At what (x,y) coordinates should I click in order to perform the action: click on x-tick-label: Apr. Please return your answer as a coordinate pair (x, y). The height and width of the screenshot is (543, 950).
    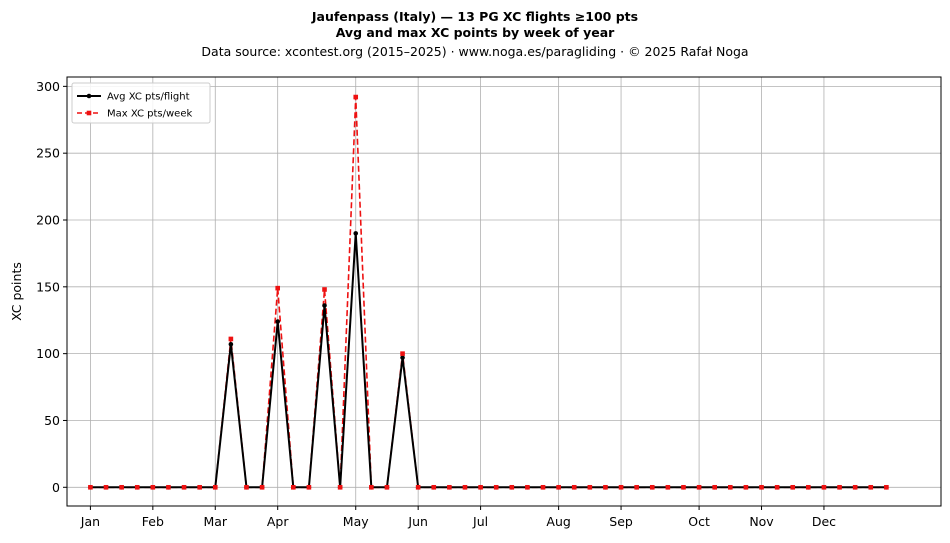
    Looking at the image, I should click on (278, 521).